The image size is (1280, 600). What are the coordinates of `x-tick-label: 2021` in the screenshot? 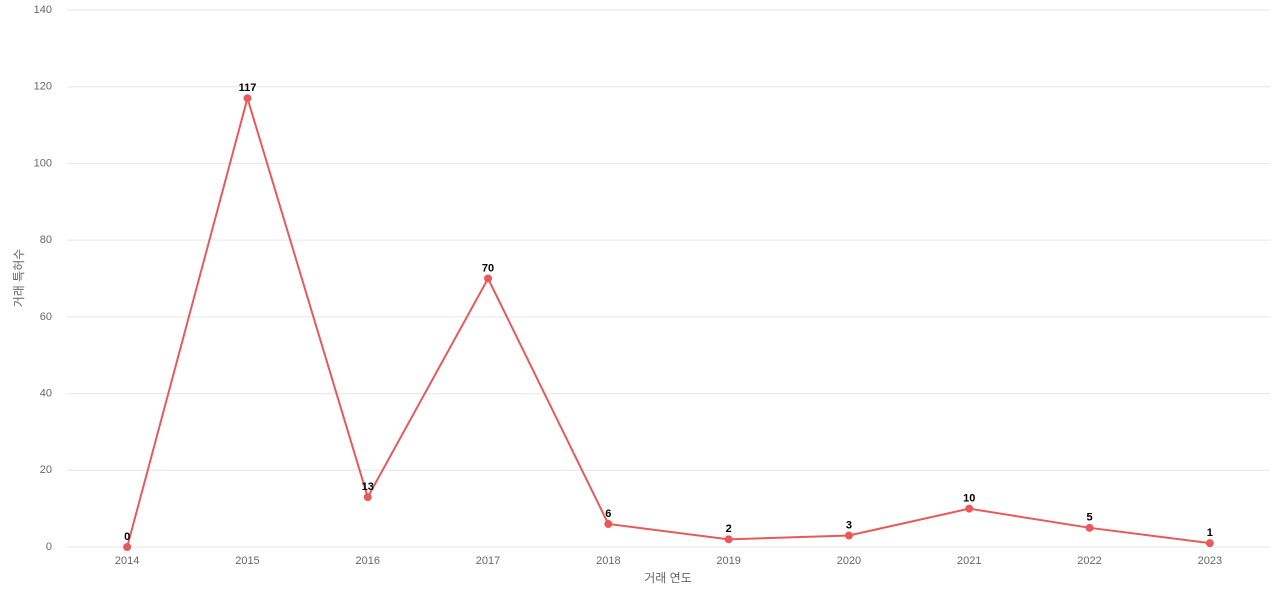 It's located at (969, 561).